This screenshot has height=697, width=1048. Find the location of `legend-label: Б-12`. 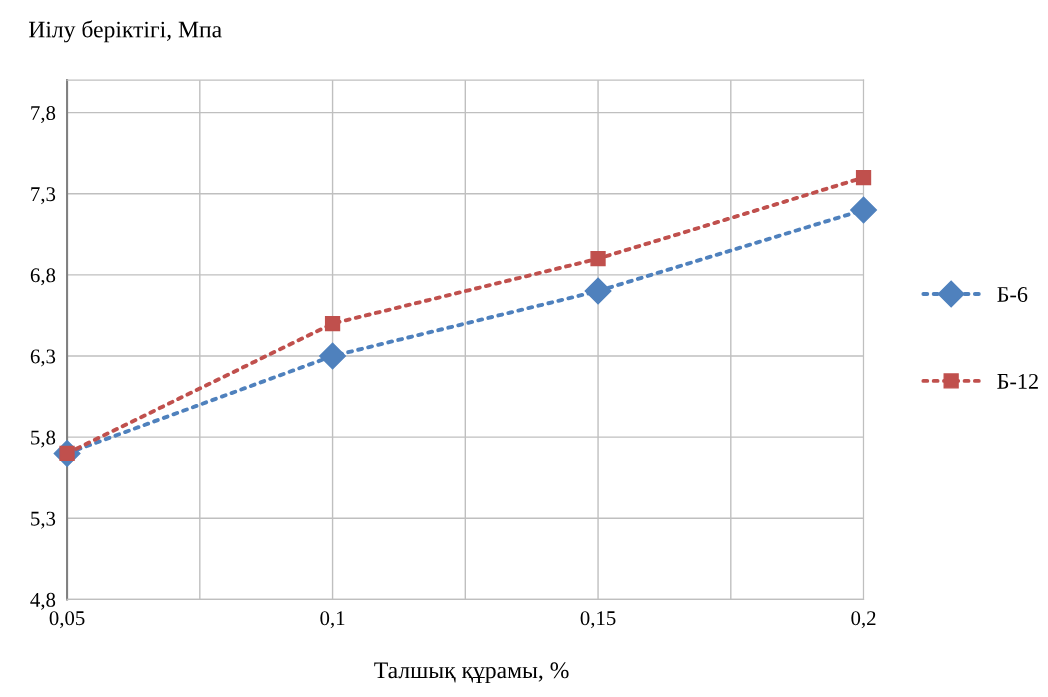

legend-label: Б-12 is located at coordinates (1017, 381).